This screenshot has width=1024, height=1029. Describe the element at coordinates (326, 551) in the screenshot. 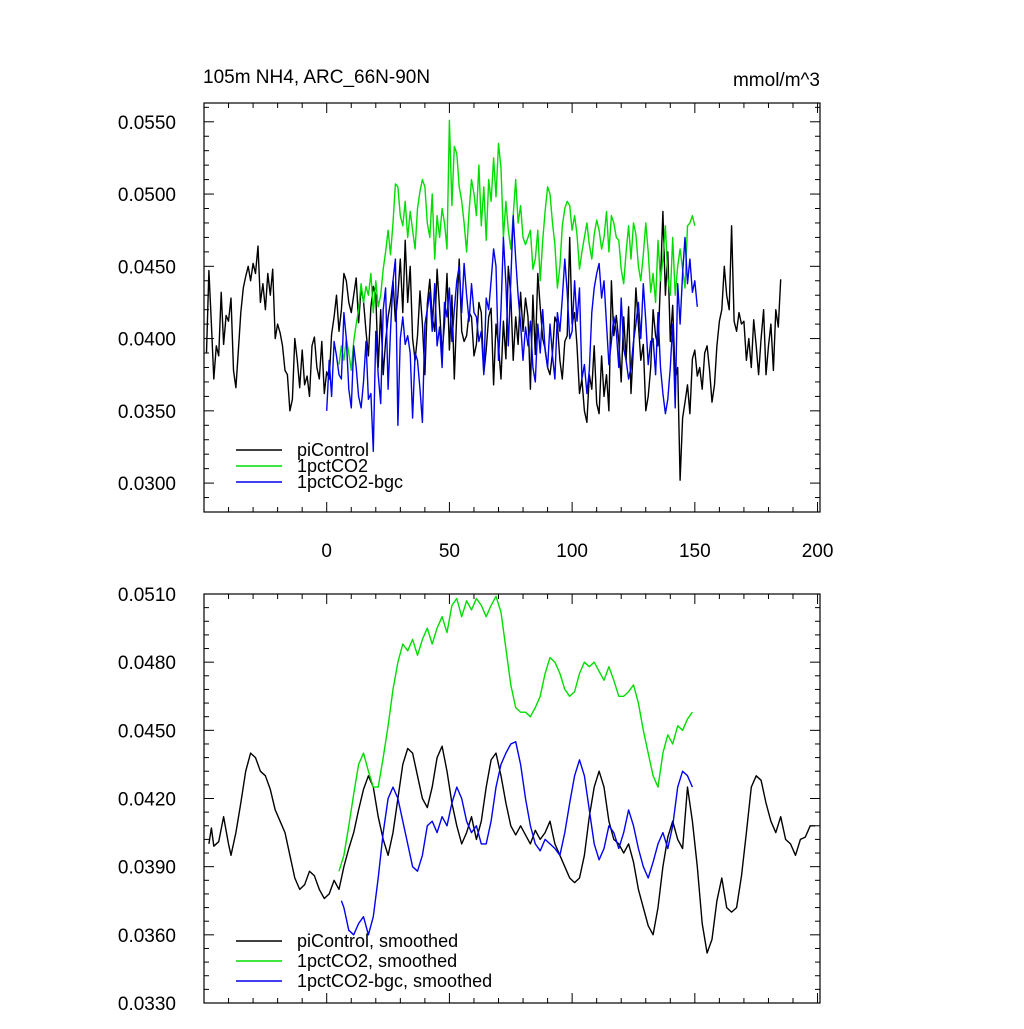

I see `x-tick-label: 0` at that location.